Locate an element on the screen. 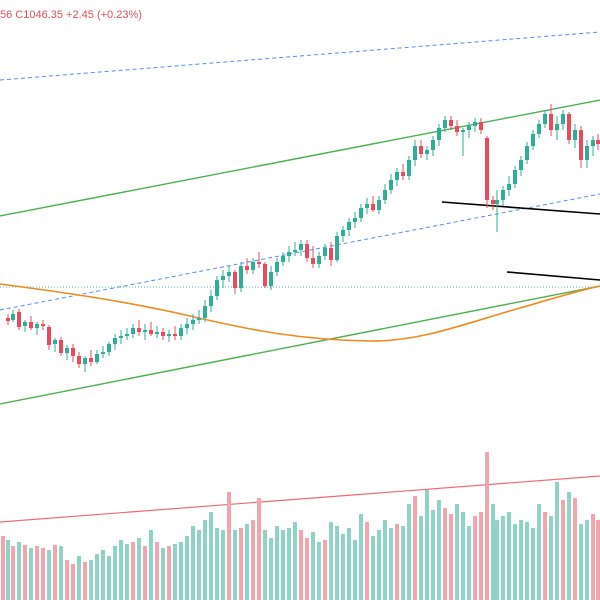  dashed-line-top is located at coordinates (300, 56).